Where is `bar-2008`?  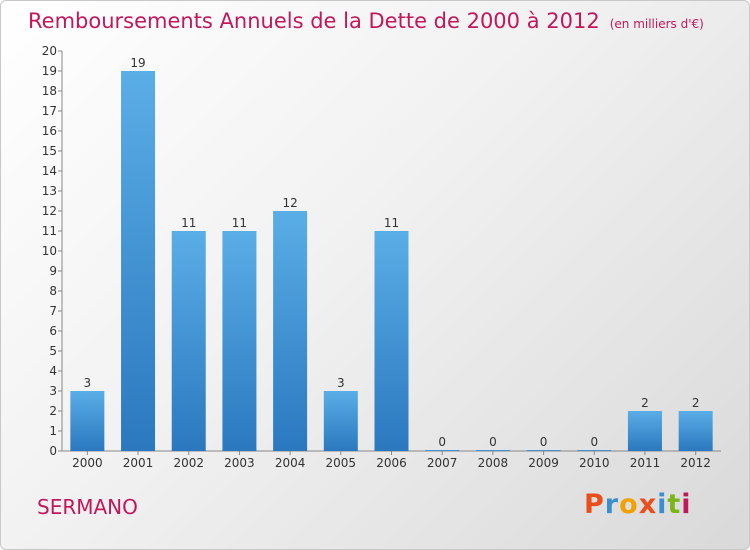 bar-2008 is located at coordinates (492, 450).